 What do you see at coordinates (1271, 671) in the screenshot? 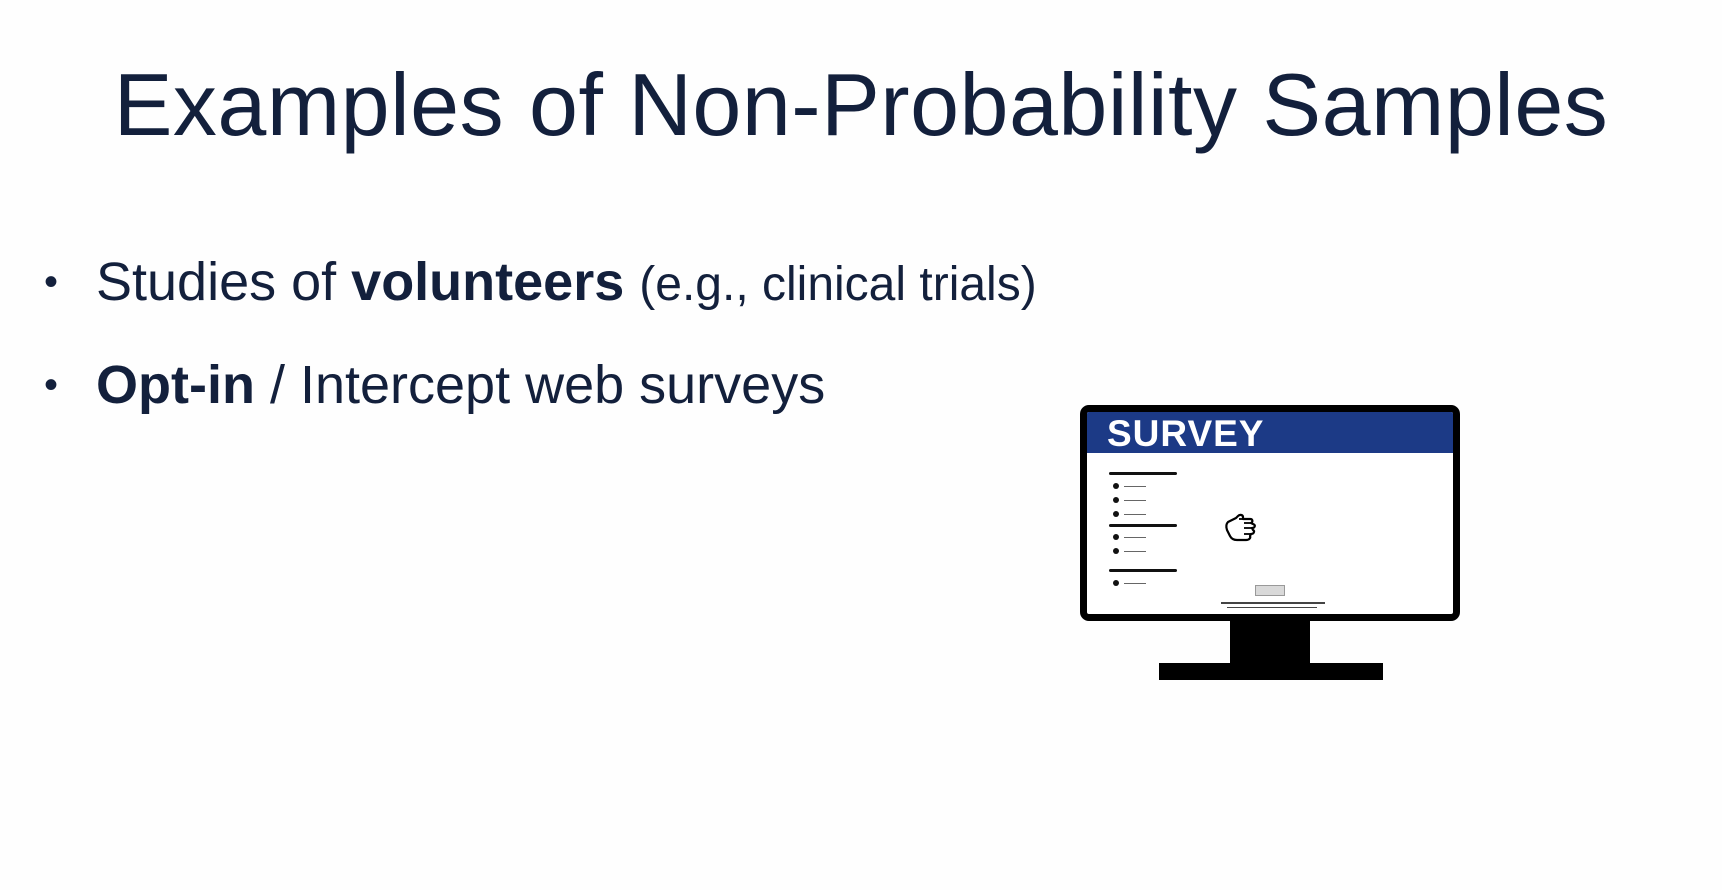
I see `monitor-stand-base` at bounding box center [1271, 671].